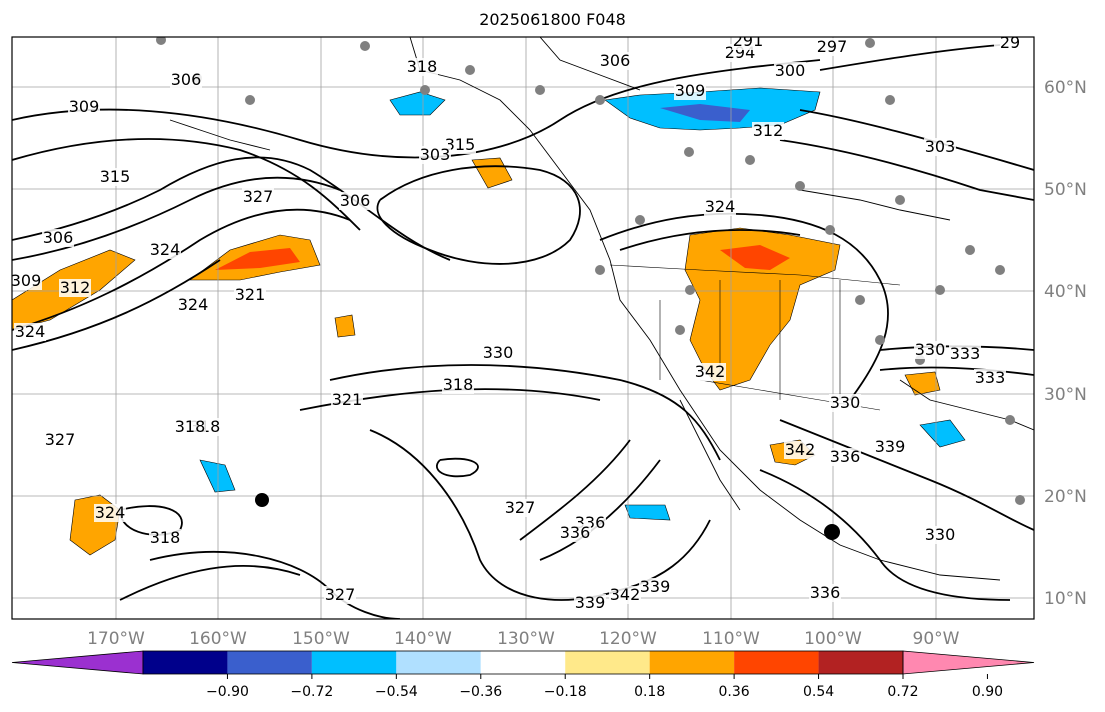  Describe the element at coordinates (227, 692) in the screenshot. I see `colorbar-tick-label: −0.90` at that location.